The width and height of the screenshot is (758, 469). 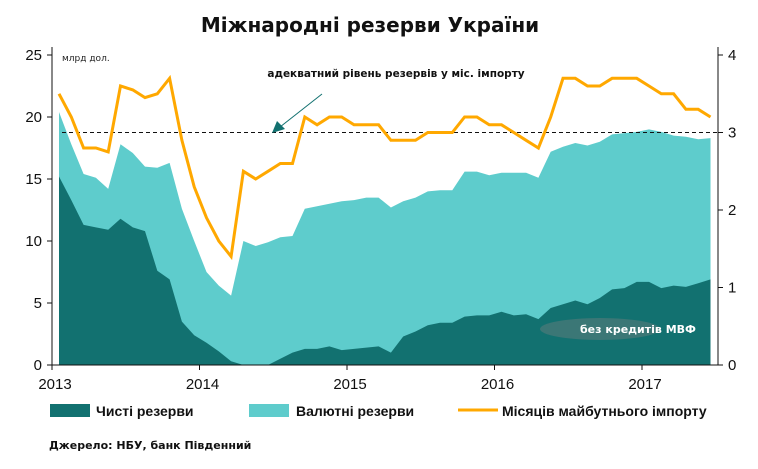 I want to click on legend-swatch-net, so click(x=70, y=410).